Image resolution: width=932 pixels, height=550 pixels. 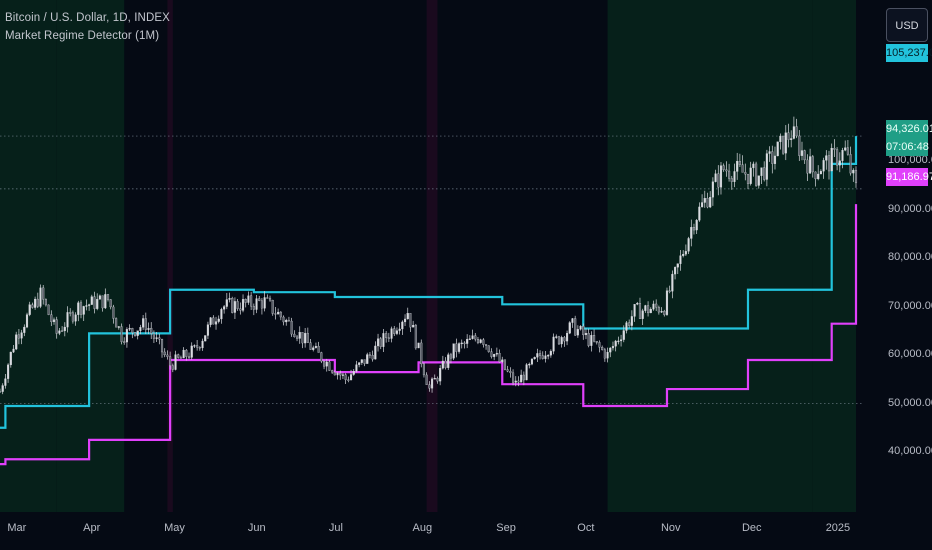 What do you see at coordinates (907, 147) in the screenshot?
I see `bar-countdown: 07:06:48` at bounding box center [907, 147].